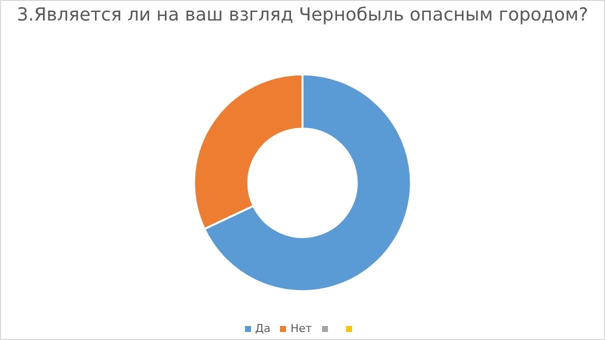 Image resolution: width=605 pixels, height=340 pixels. What do you see at coordinates (262, 328) in the screenshot?
I see `legend-label: Да` at bounding box center [262, 328].